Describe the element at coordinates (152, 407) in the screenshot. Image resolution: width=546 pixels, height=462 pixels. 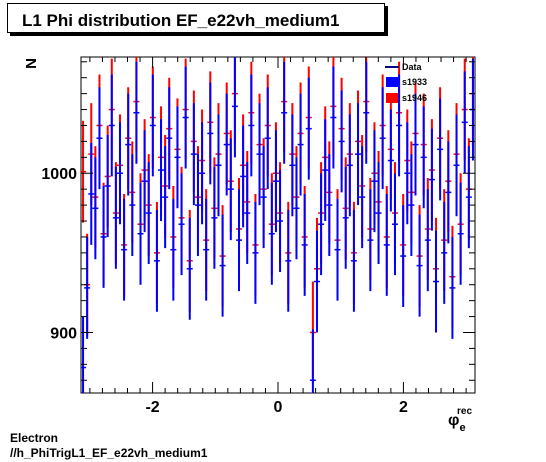
I see `x-tick-label: -2` at that location.